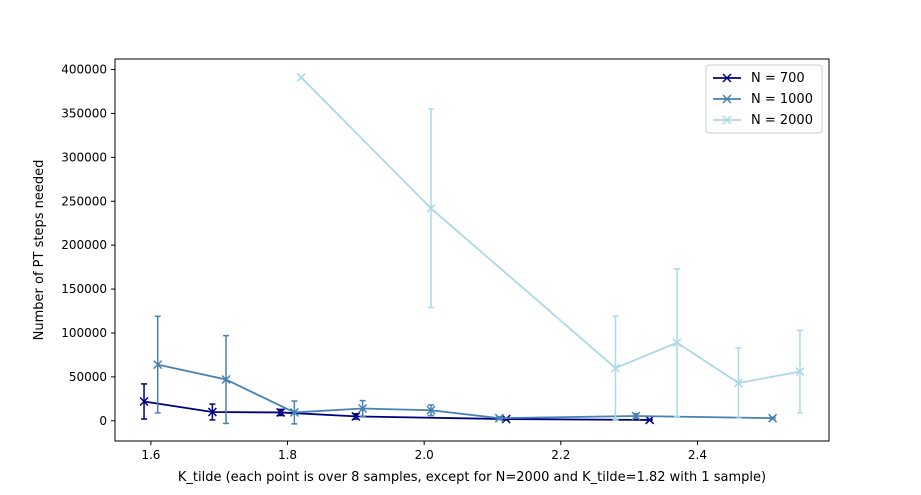 The image size is (921, 495). Describe the element at coordinates (84, 201) in the screenshot. I see `y-tick-label: 250000` at that location.